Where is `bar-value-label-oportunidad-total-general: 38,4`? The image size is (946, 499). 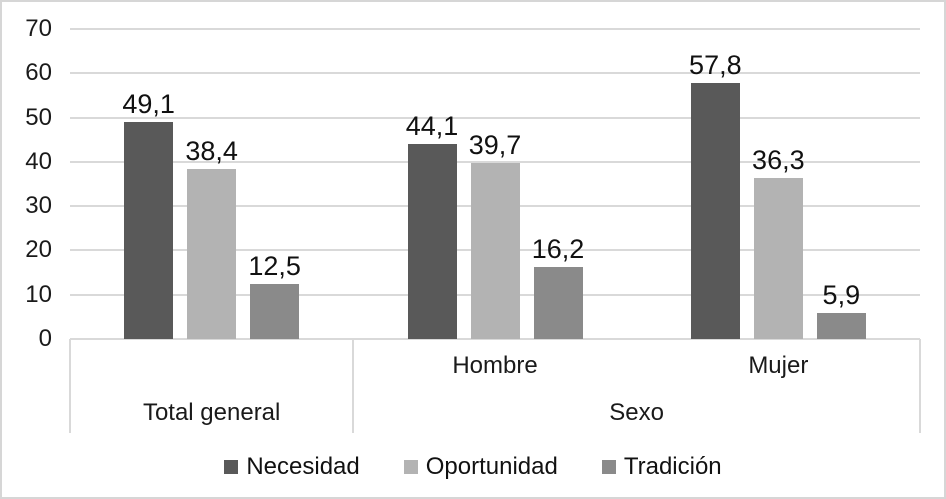 bar-value-label-oportunidad-total-general: 38,4 is located at coordinates (211, 150).